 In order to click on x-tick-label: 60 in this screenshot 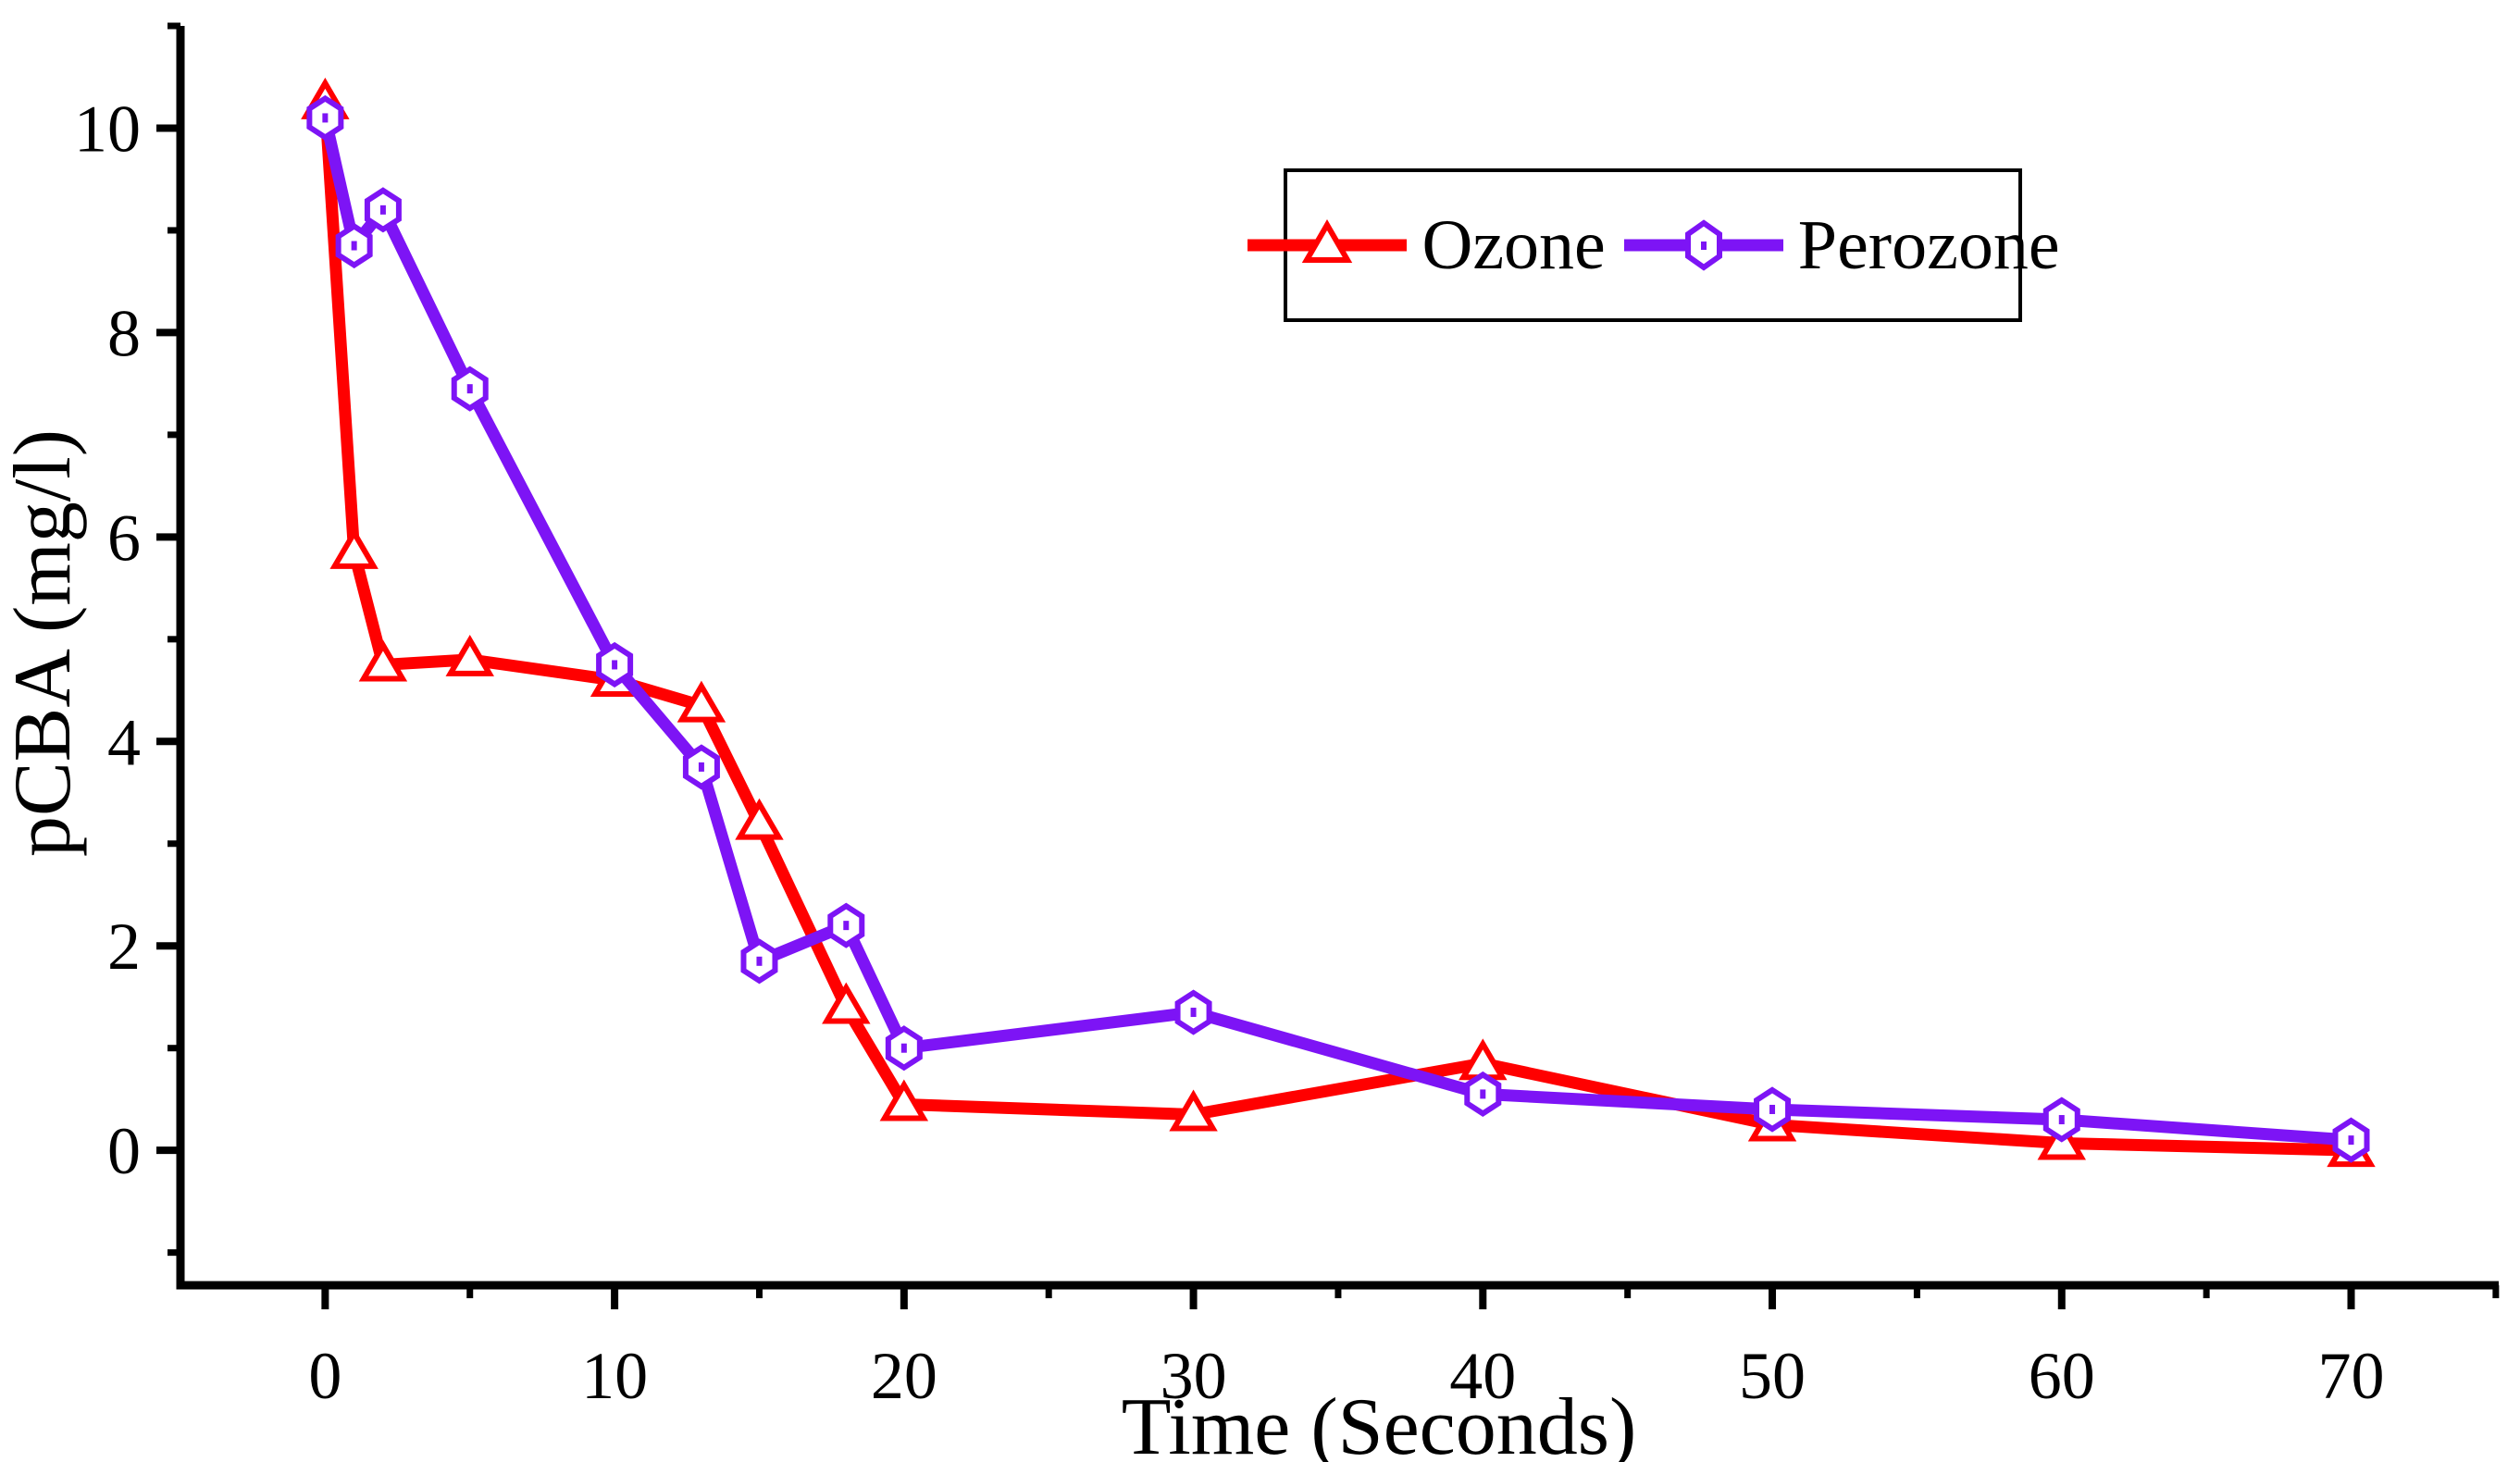, I will do `click(2062, 1376)`.